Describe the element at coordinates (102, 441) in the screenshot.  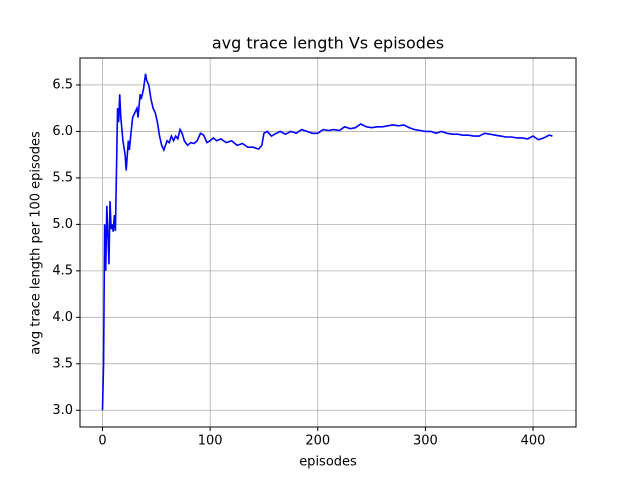
I see `x-tick-label: 0` at that location.